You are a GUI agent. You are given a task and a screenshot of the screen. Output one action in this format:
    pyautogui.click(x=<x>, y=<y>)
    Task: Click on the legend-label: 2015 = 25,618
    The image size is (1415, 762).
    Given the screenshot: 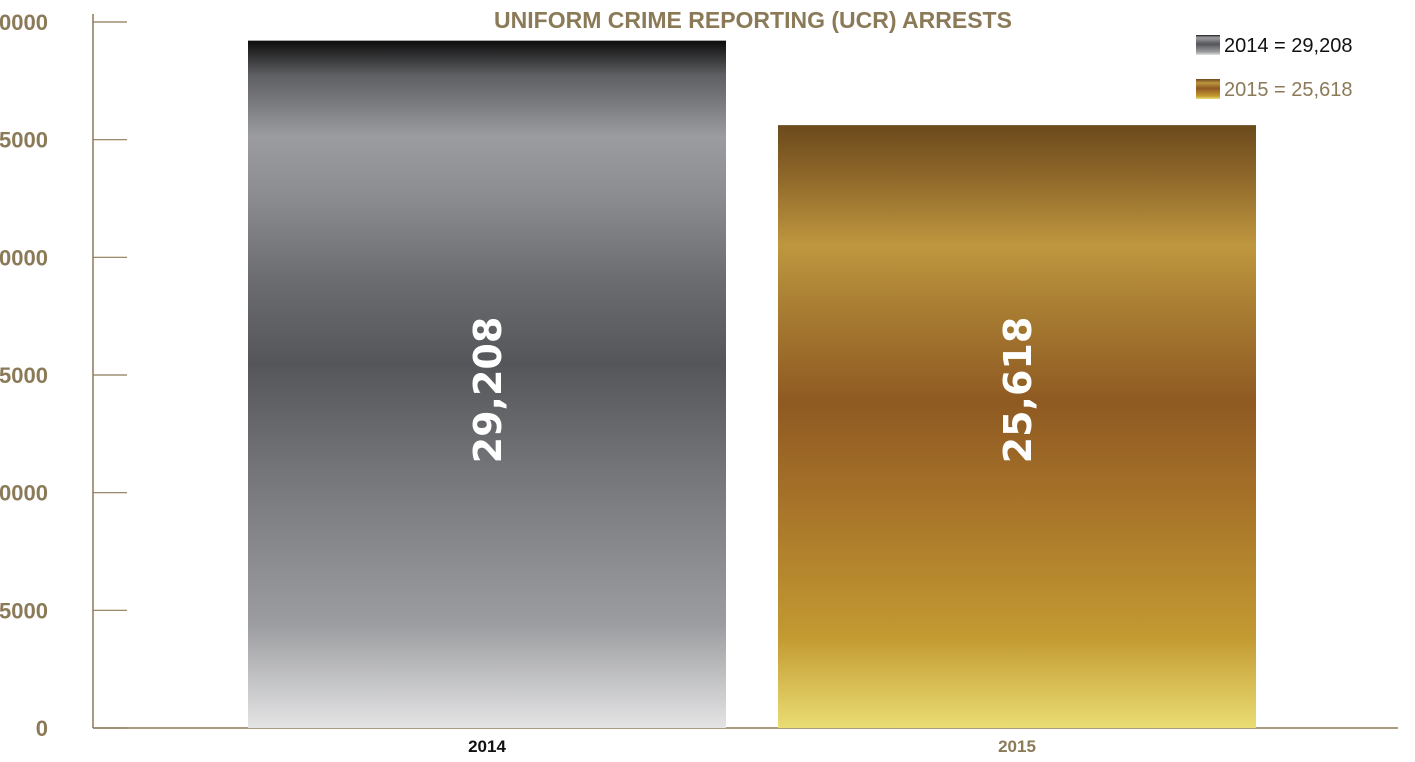 What is the action you would take?
    pyautogui.click(x=1288, y=90)
    